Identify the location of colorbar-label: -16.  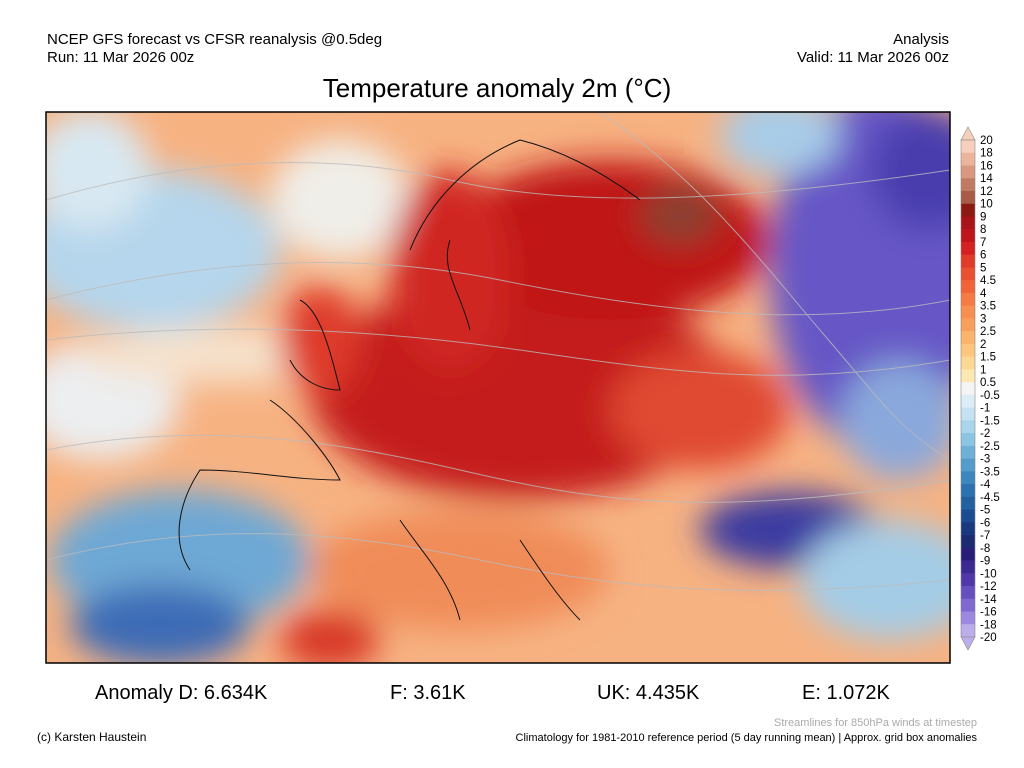
(988, 613).